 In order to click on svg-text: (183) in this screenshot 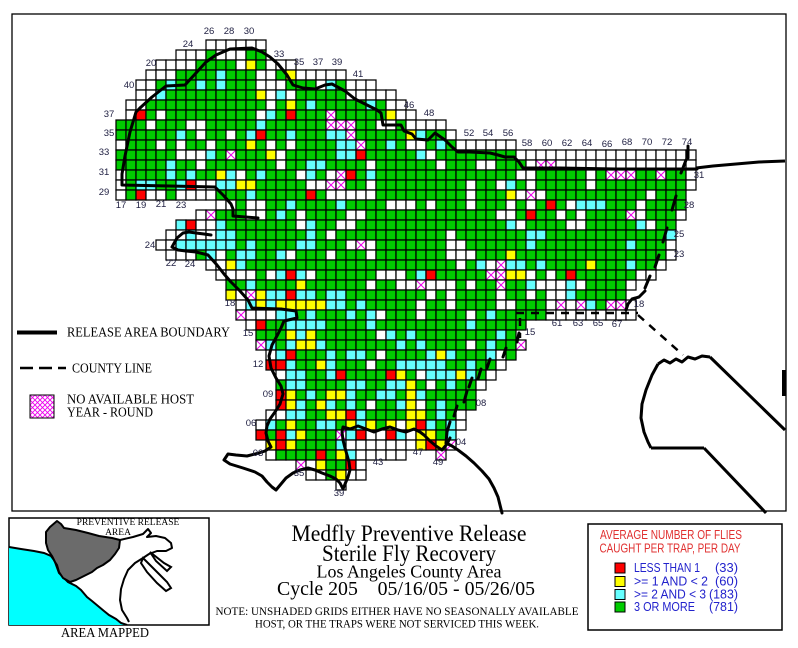, I will do `click(723, 594)`.